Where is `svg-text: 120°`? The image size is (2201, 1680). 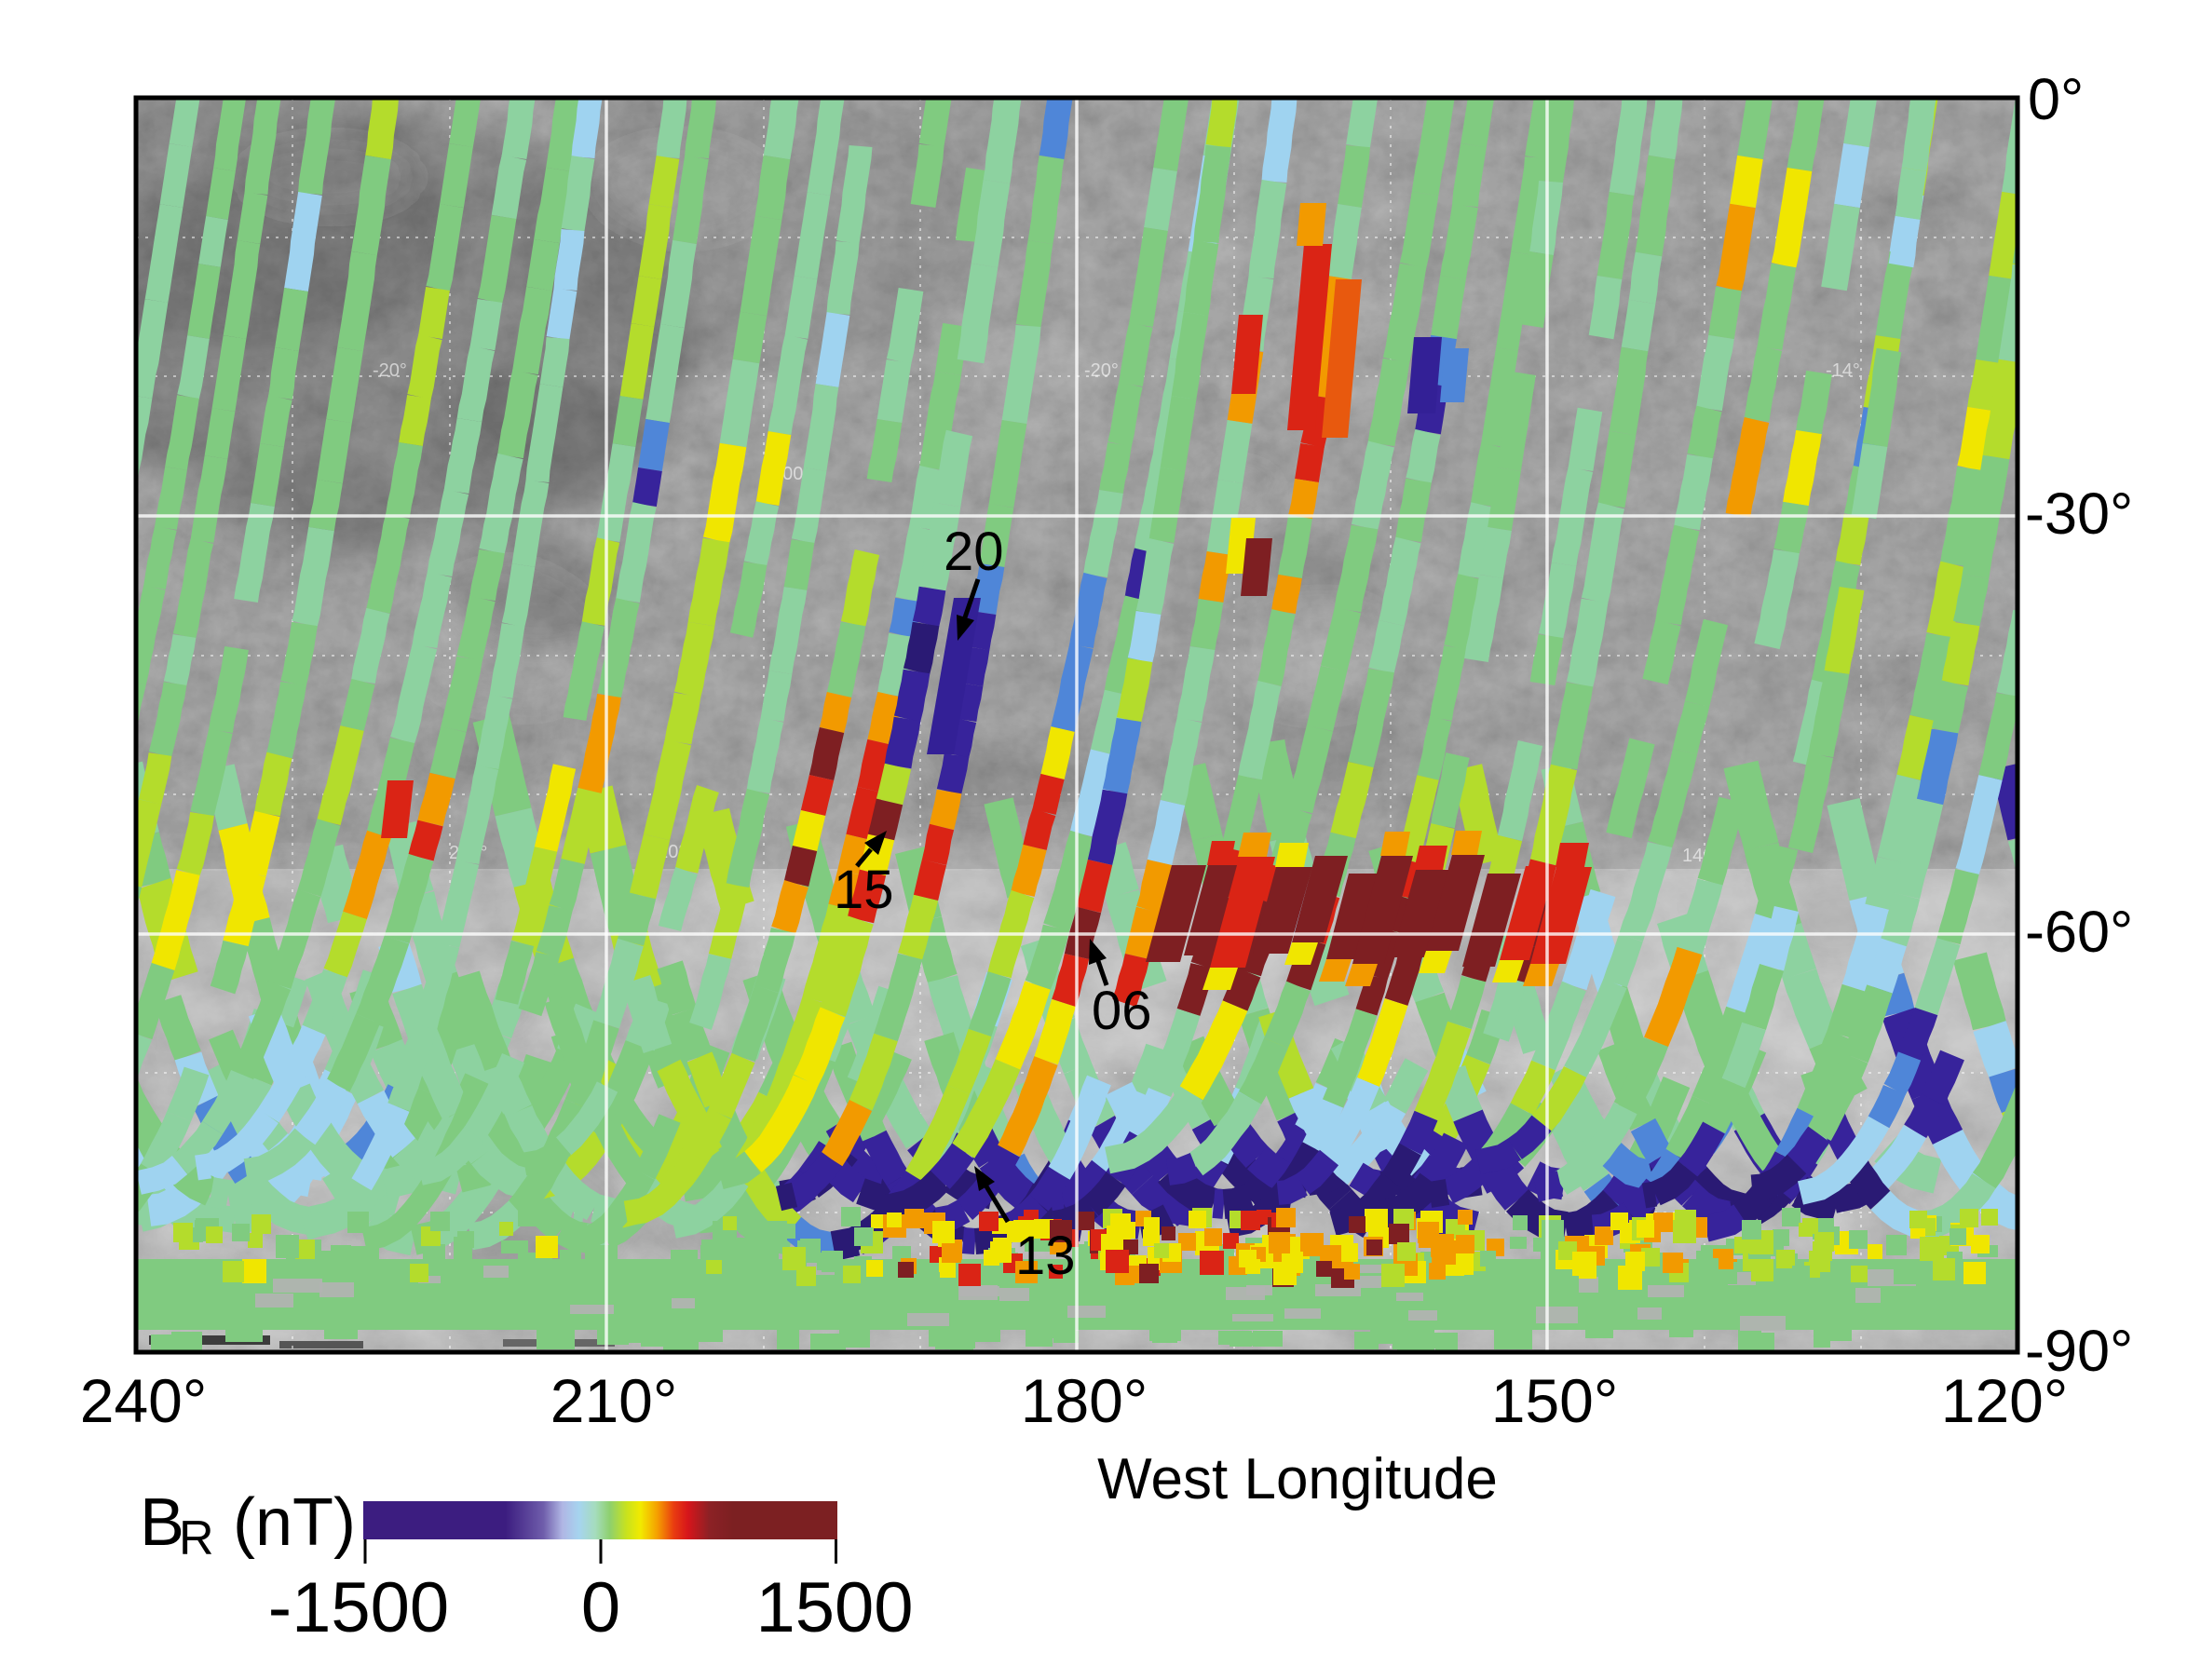
svg-text: 120° is located at coordinates (2005, 1400).